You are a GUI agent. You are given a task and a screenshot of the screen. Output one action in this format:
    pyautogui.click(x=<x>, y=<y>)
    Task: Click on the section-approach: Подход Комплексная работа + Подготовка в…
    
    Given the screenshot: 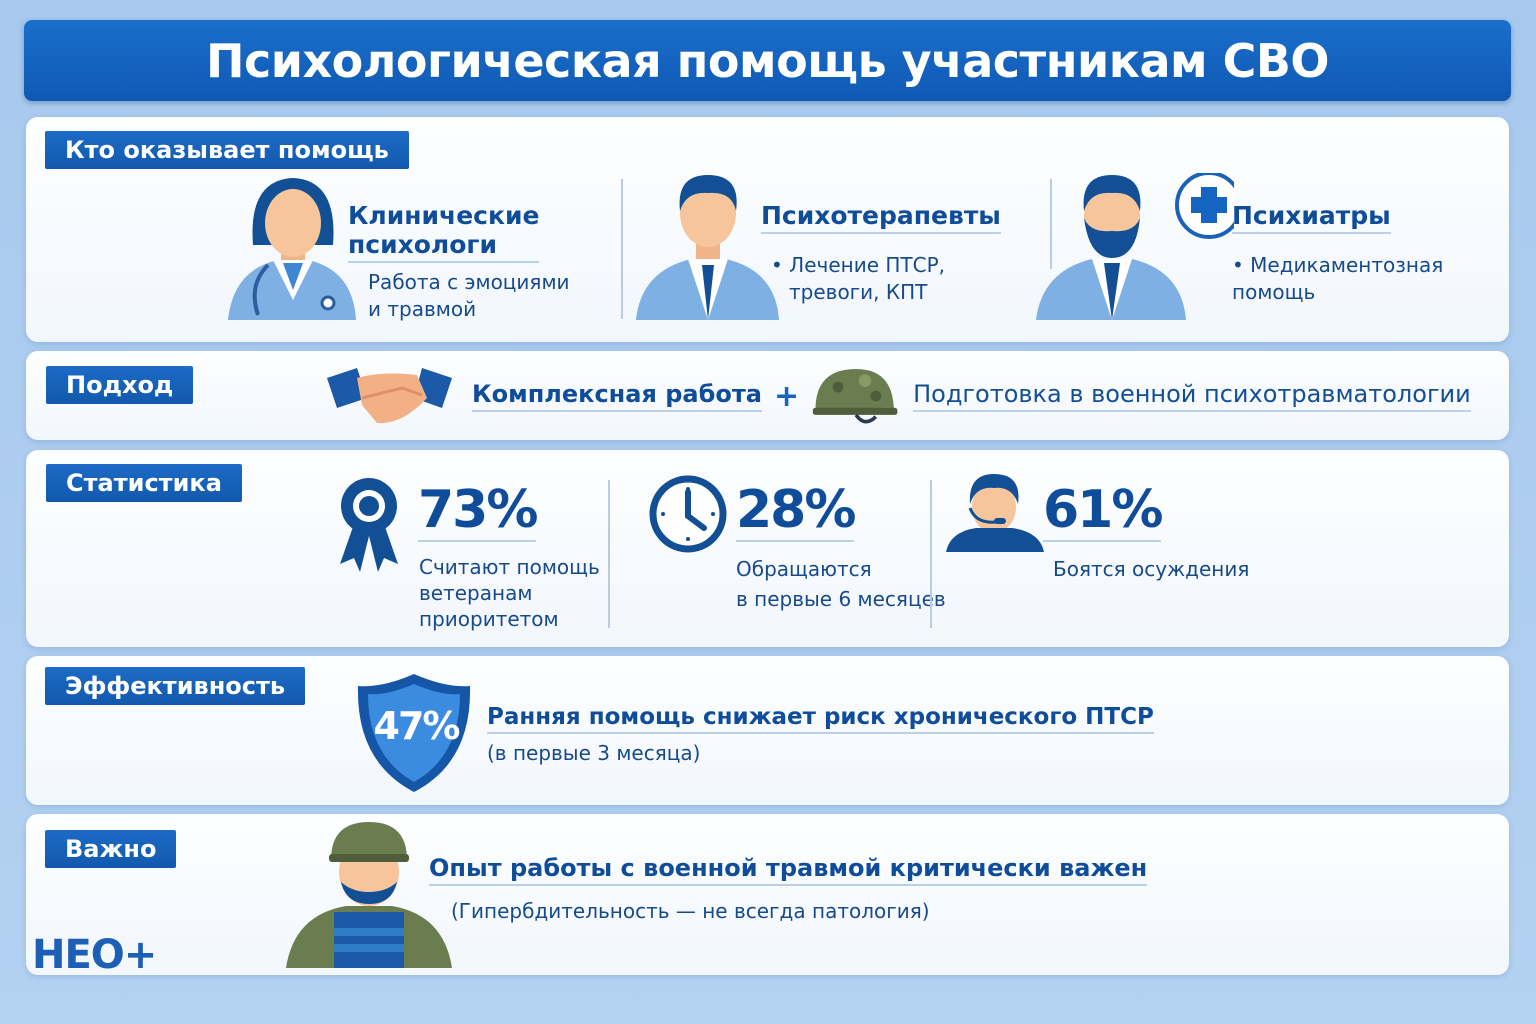 What is the action you would take?
    pyautogui.click(x=767, y=395)
    